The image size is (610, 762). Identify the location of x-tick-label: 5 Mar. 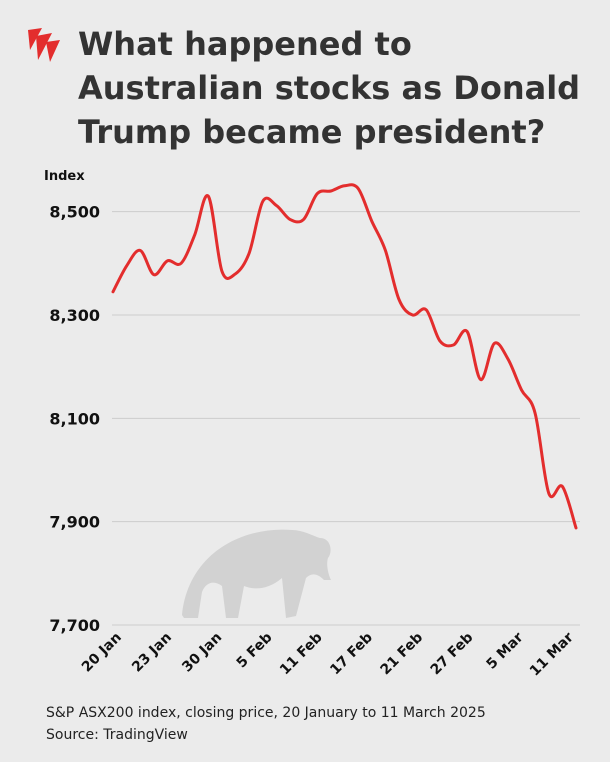
(505, 650).